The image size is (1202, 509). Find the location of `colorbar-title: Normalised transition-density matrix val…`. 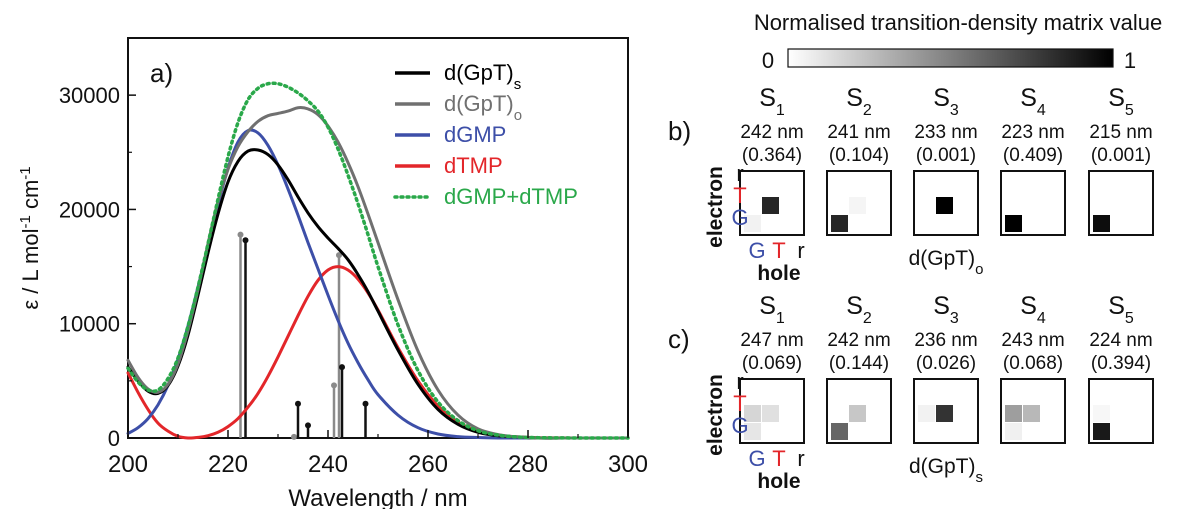

colorbar-title: Normalised transition-density matrix val… is located at coordinates (958, 22).